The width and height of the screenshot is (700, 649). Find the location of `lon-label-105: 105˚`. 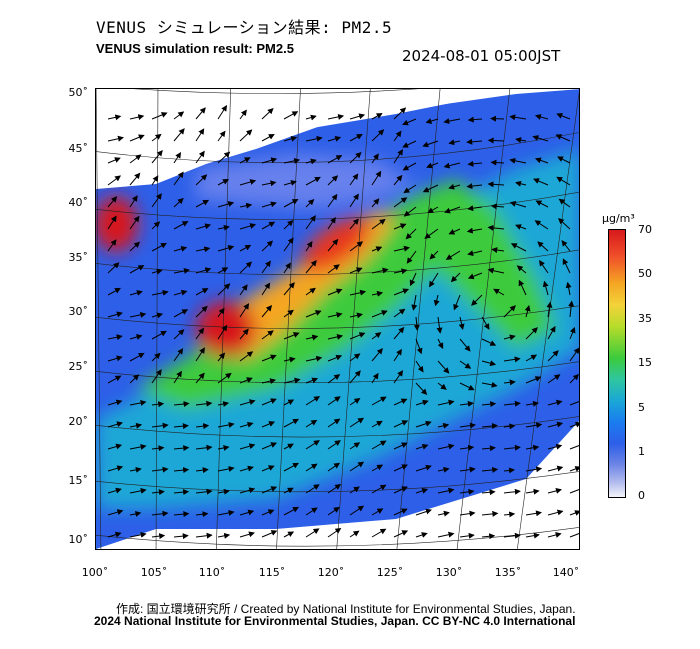

lon-label-105: 105˚ is located at coordinates (154, 572).